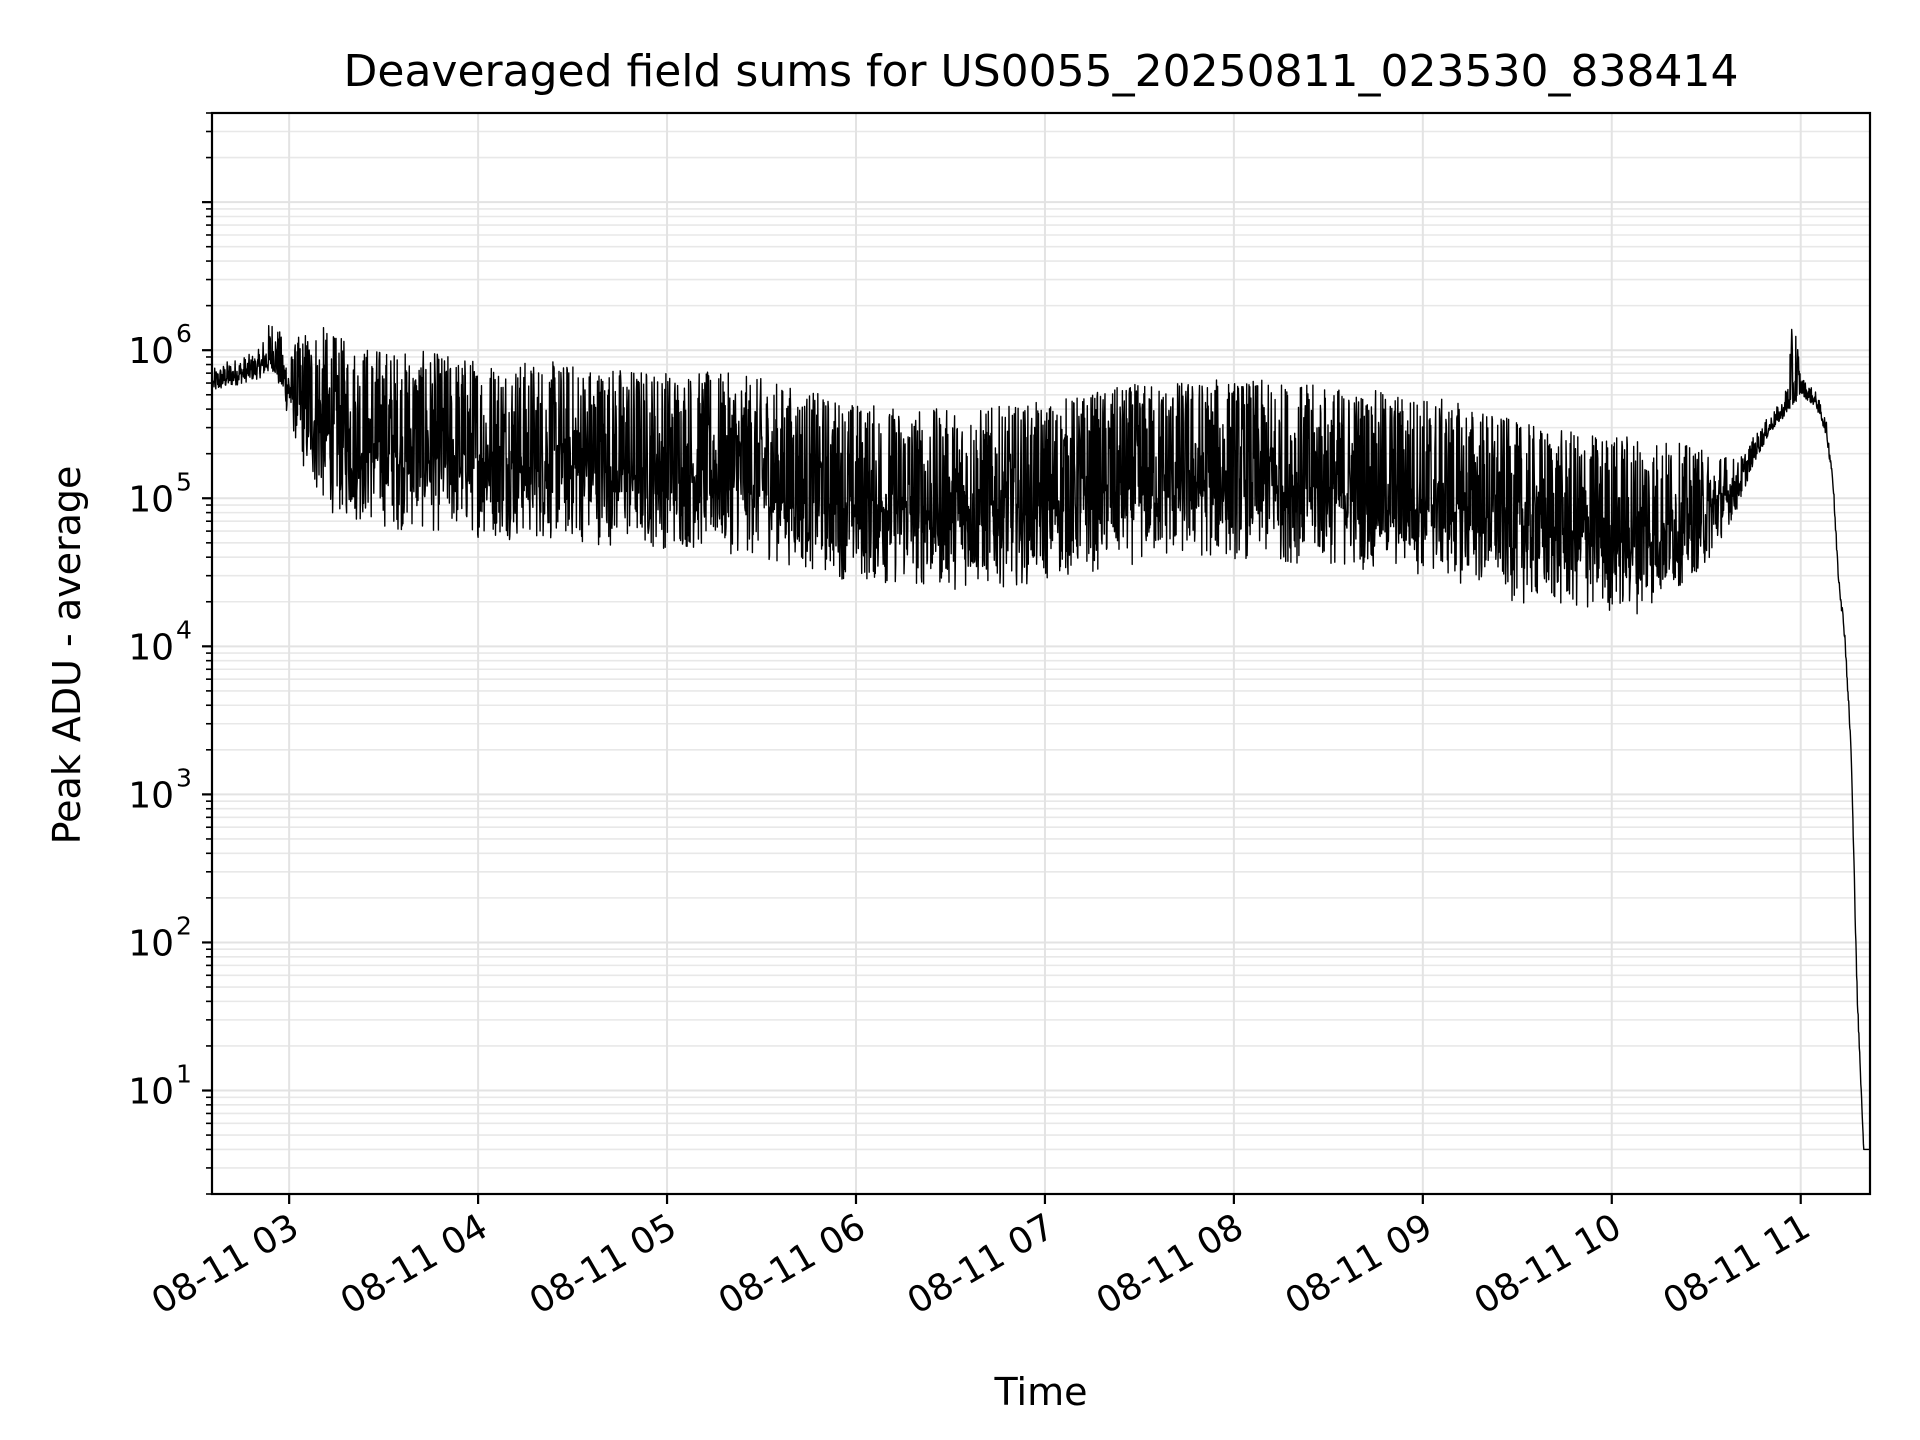 The width and height of the screenshot is (1920, 1440). I want to click on y-tick-exponent: 4, so click(184, 629).